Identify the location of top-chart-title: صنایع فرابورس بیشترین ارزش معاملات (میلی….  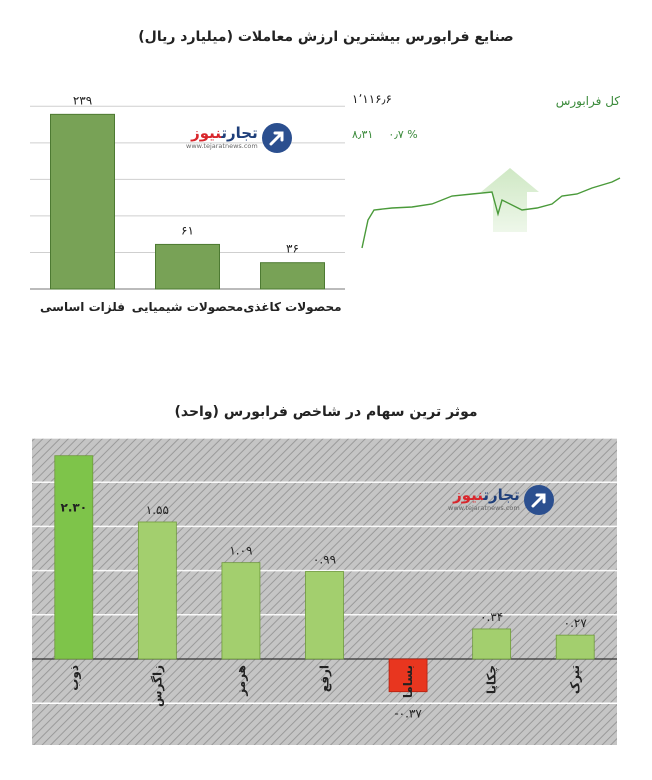
(326, 37).